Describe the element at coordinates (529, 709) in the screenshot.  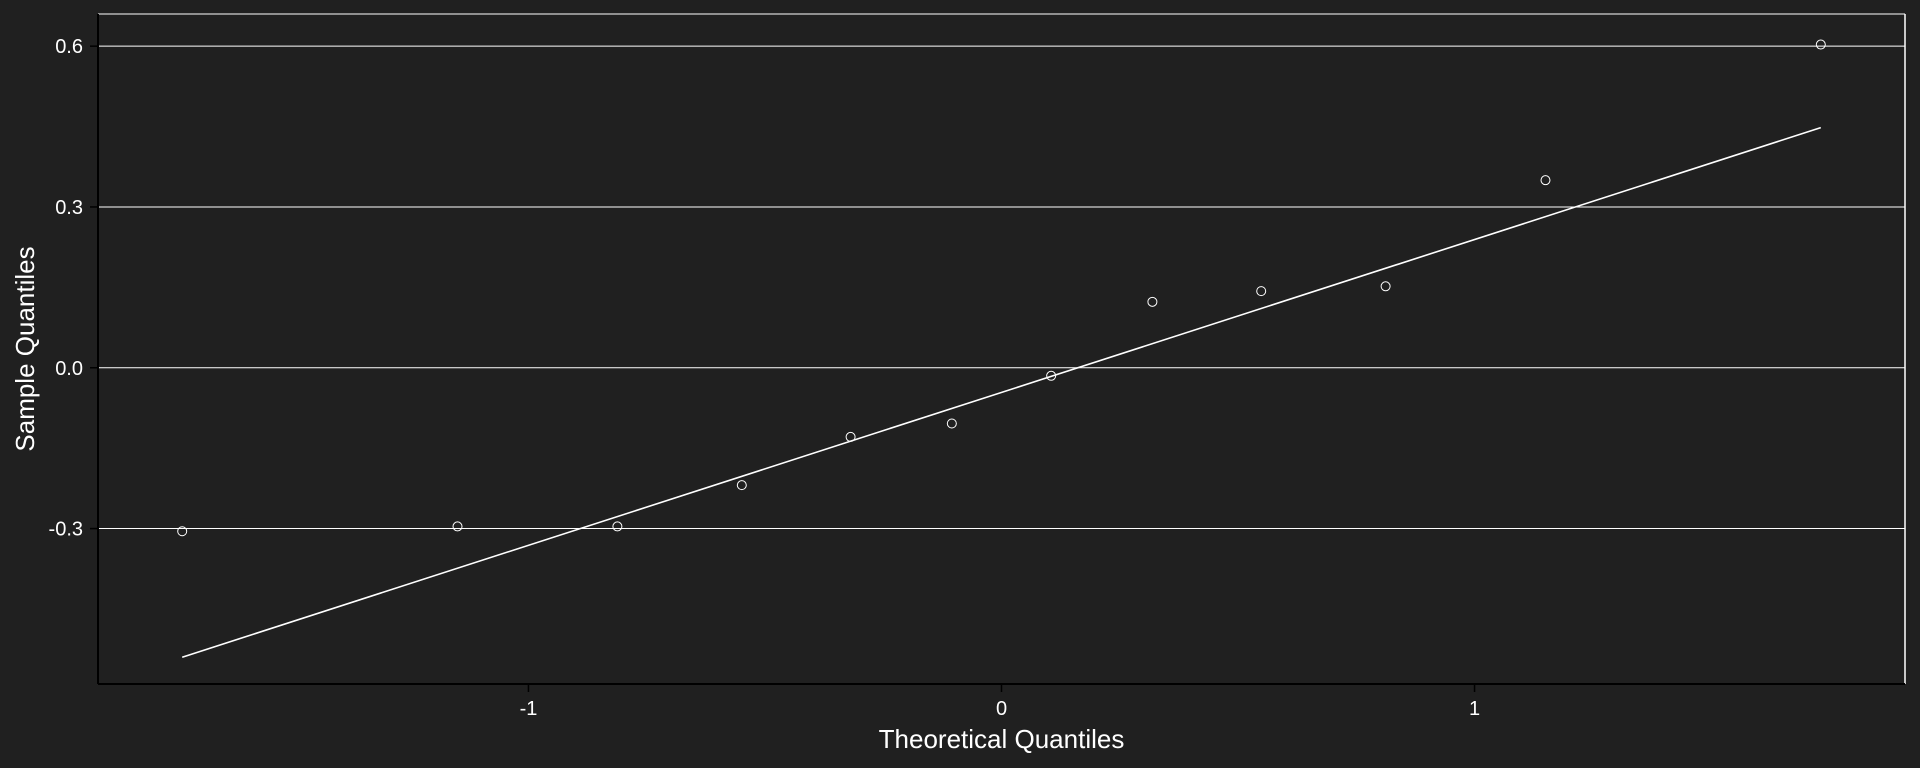
I see `x-tick-label: -1` at that location.